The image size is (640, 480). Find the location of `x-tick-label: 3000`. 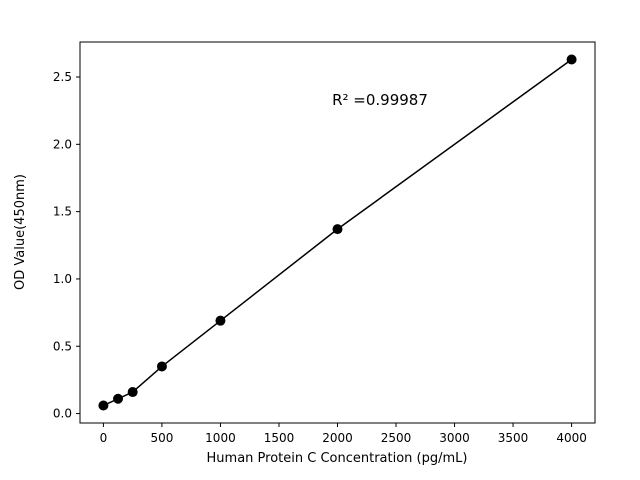

x-tick-label: 3000 is located at coordinates (454, 438).